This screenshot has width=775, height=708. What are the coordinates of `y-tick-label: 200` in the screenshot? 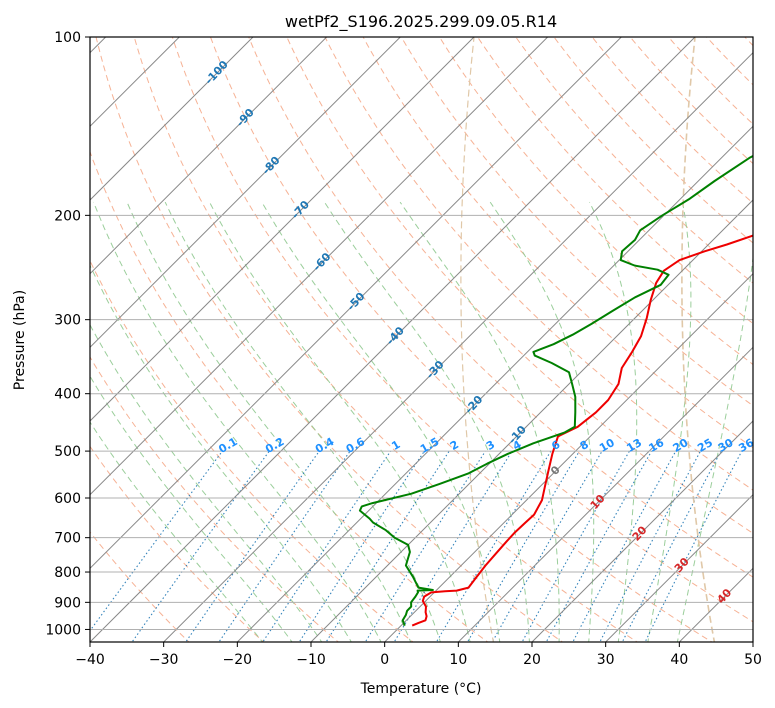 It's located at (67, 216).